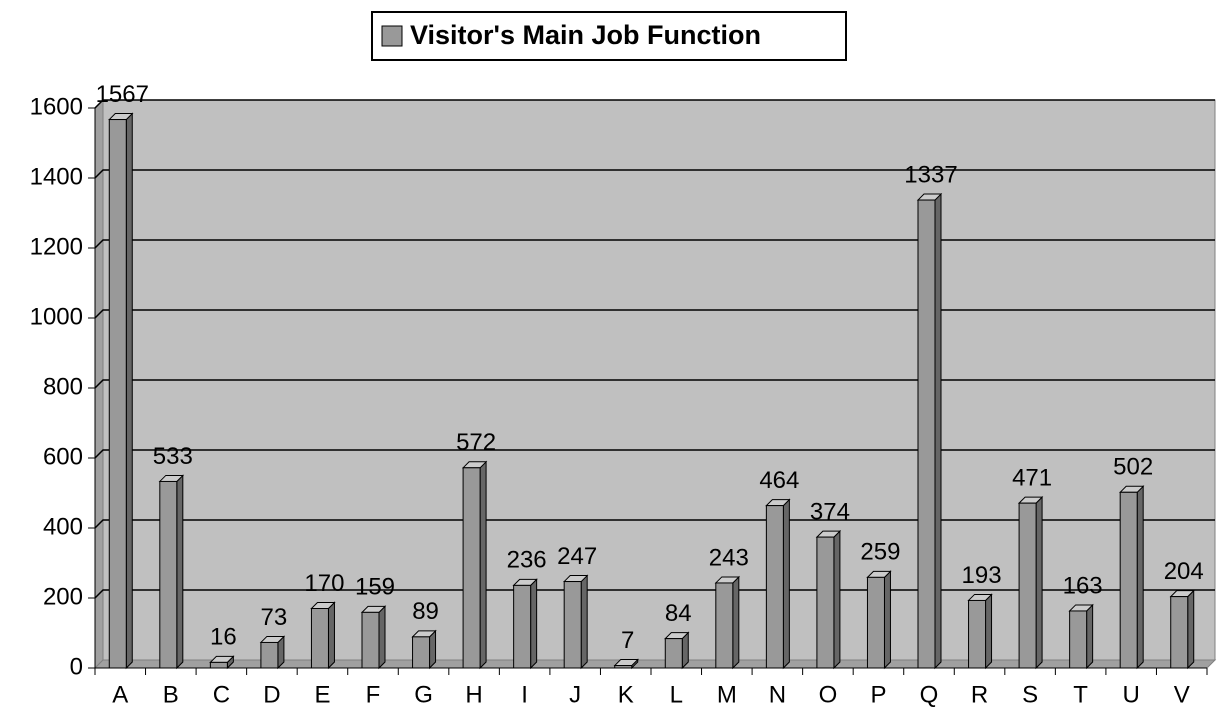 The height and width of the screenshot is (717, 1221). Describe the element at coordinates (779, 480) in the screenshot. I see `value-label: 464` at that location.